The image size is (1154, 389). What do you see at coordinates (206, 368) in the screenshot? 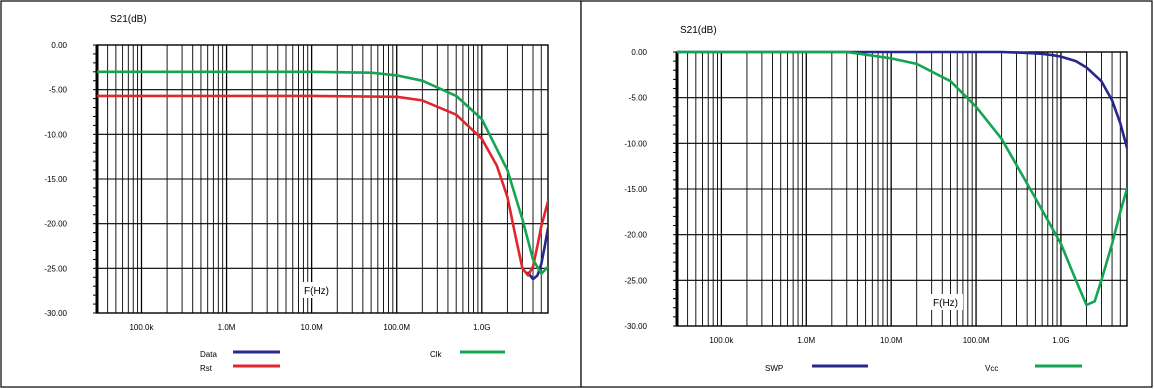
I see `legend-label-rst: Rst` at bounding box center [206, 368].